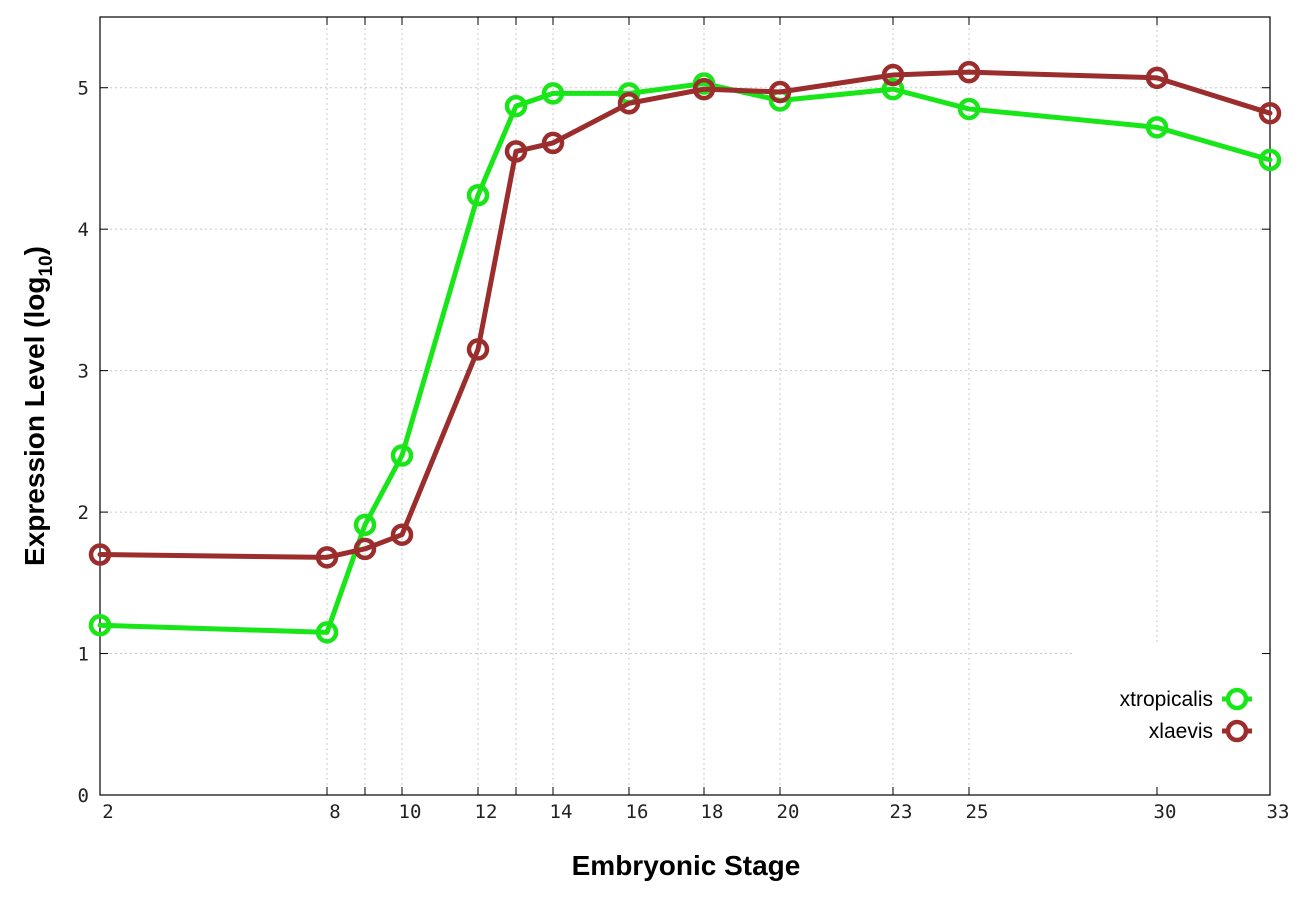 This screenshot has width=1296, height=907. Describe the element at coordinates (334, 812) in the screenshot. I see `x-tick-label: 8` at that location.